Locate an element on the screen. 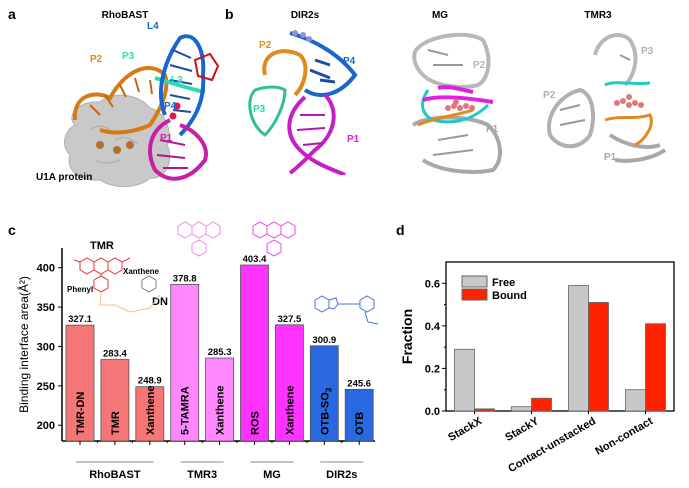 Image resolution: width=689 pixels, height=488 pixels. legend-label: Bound is located at coordinates (509, 296).